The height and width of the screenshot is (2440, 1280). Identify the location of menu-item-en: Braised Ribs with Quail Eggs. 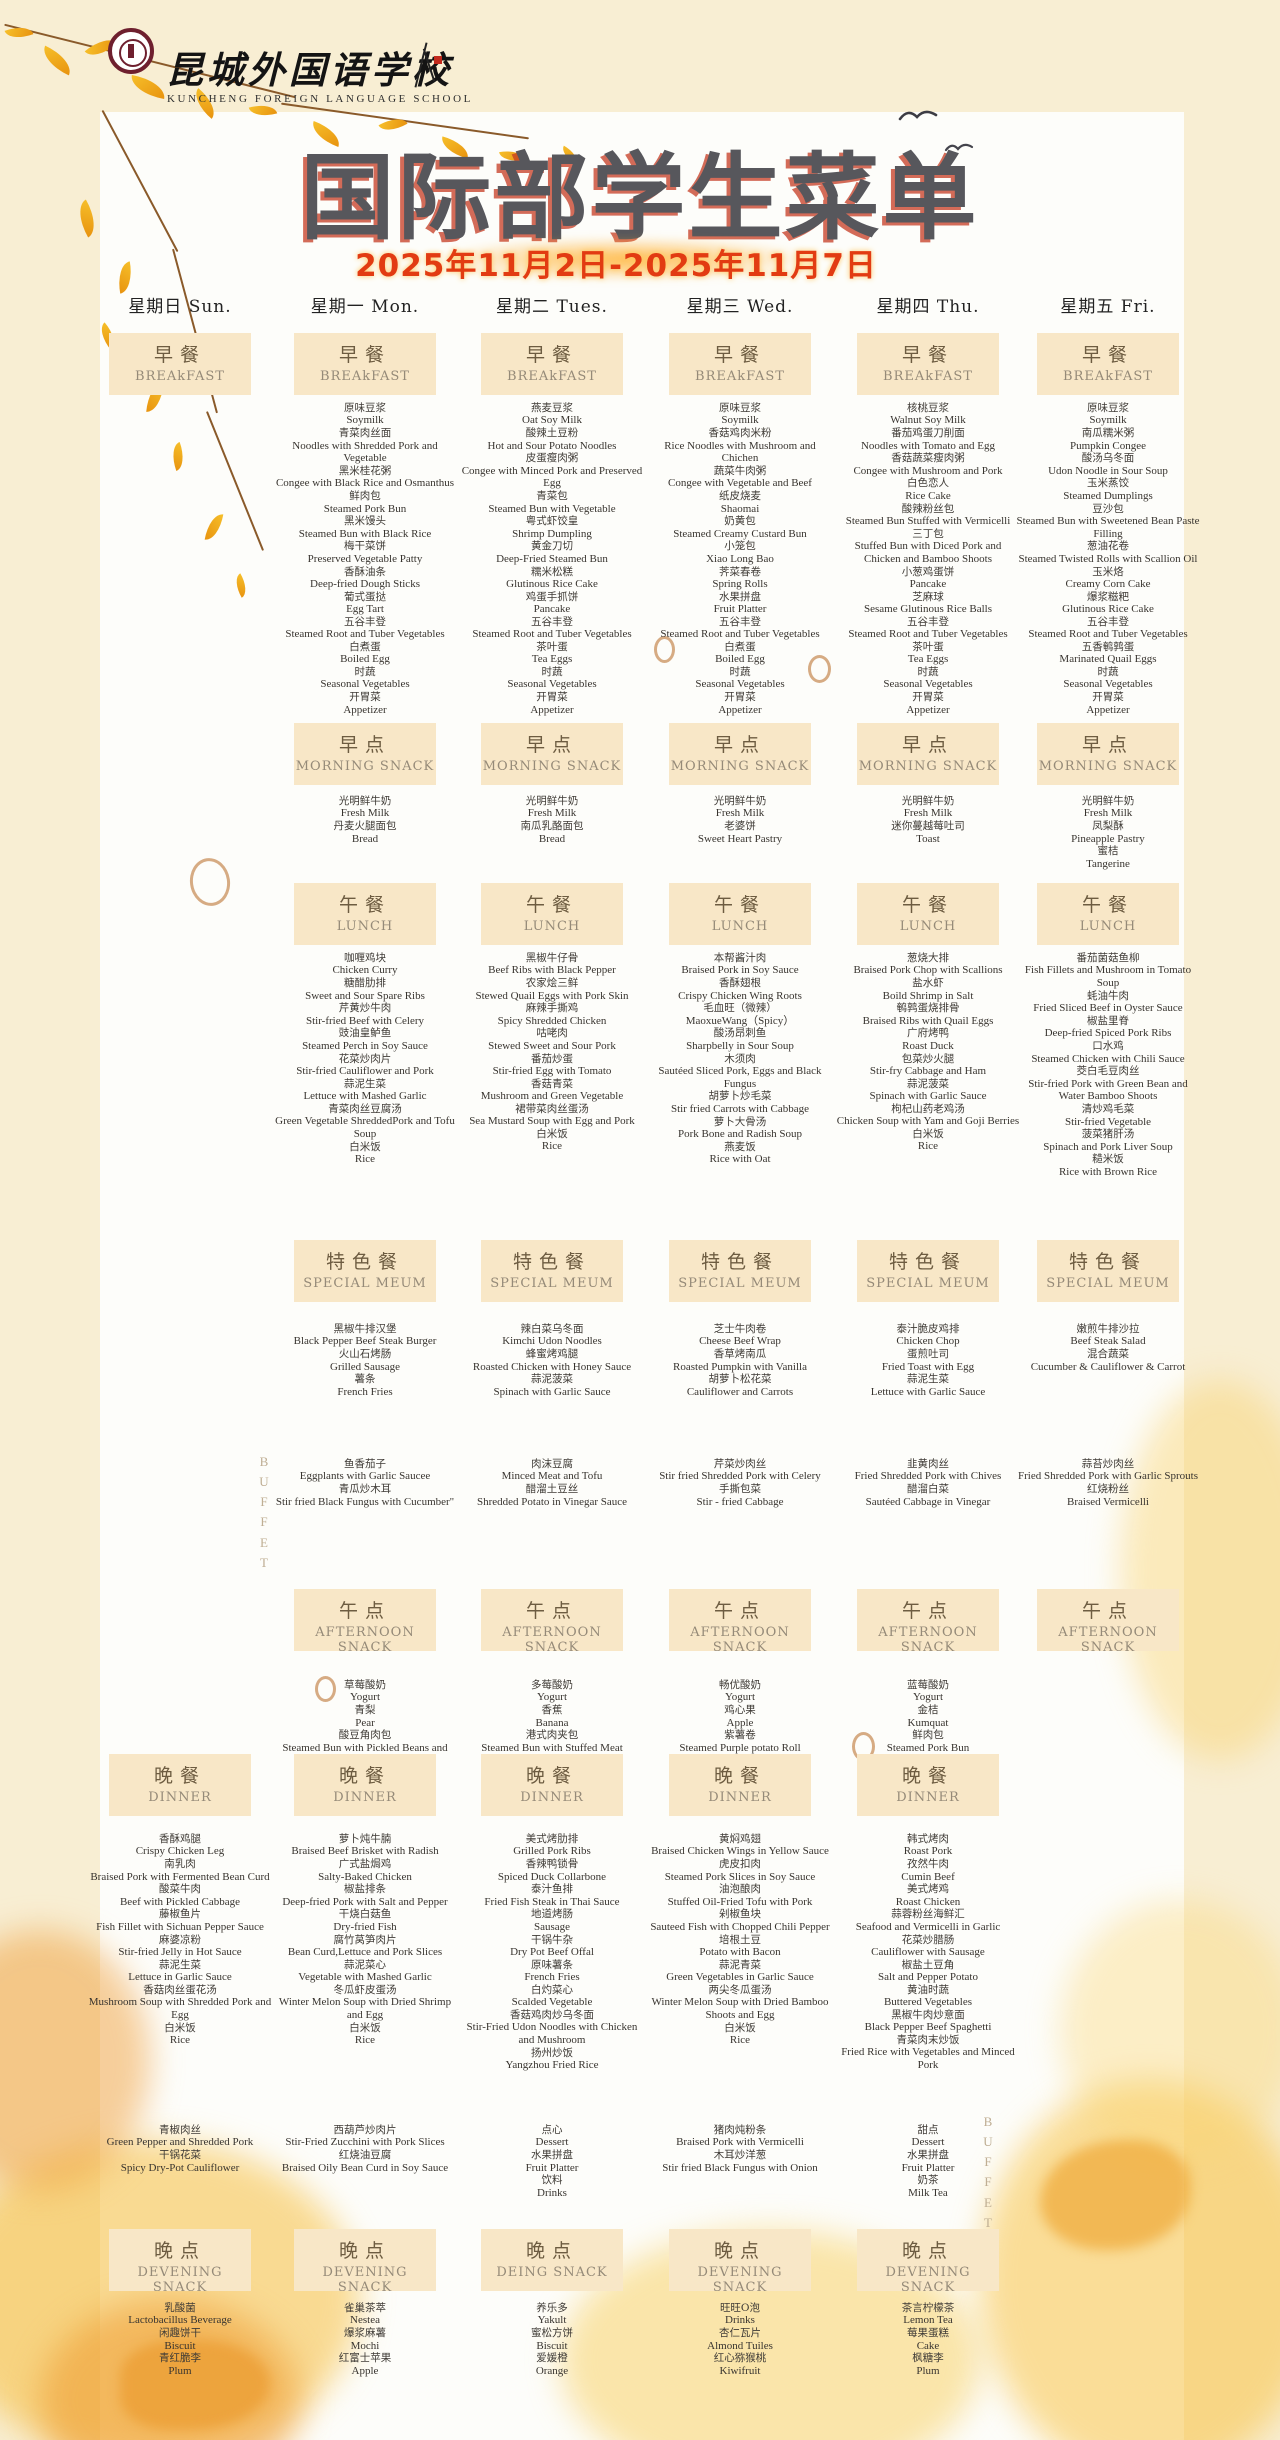
(928, 1020).